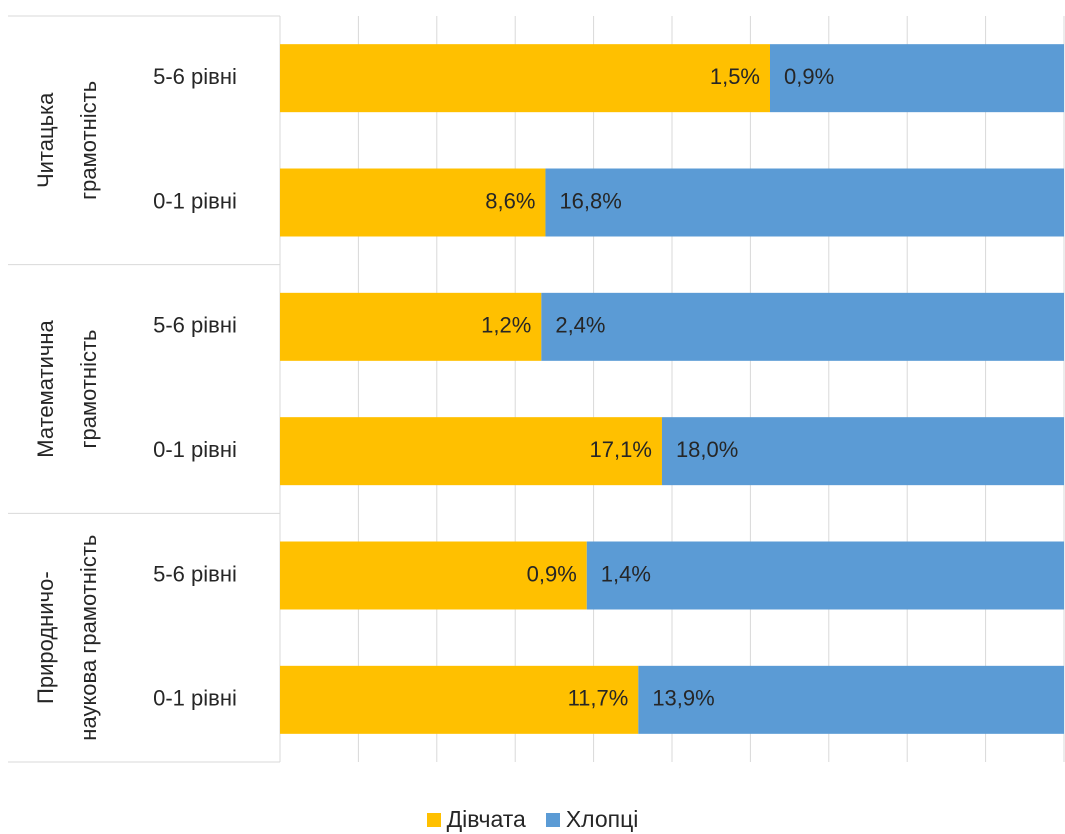 The image size is (1065, 834). Describe the element at coordinates (707, 449) in the screenshot. I see `data-label: 18,0%` at that location.